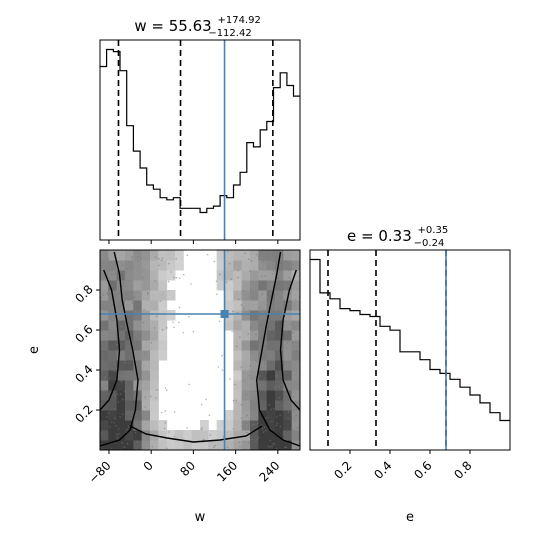  What do you see at coordinates (342, 469) in the screenshot?
I see `e-x-tick-label: 0.2` at bounding box center [342, 469].